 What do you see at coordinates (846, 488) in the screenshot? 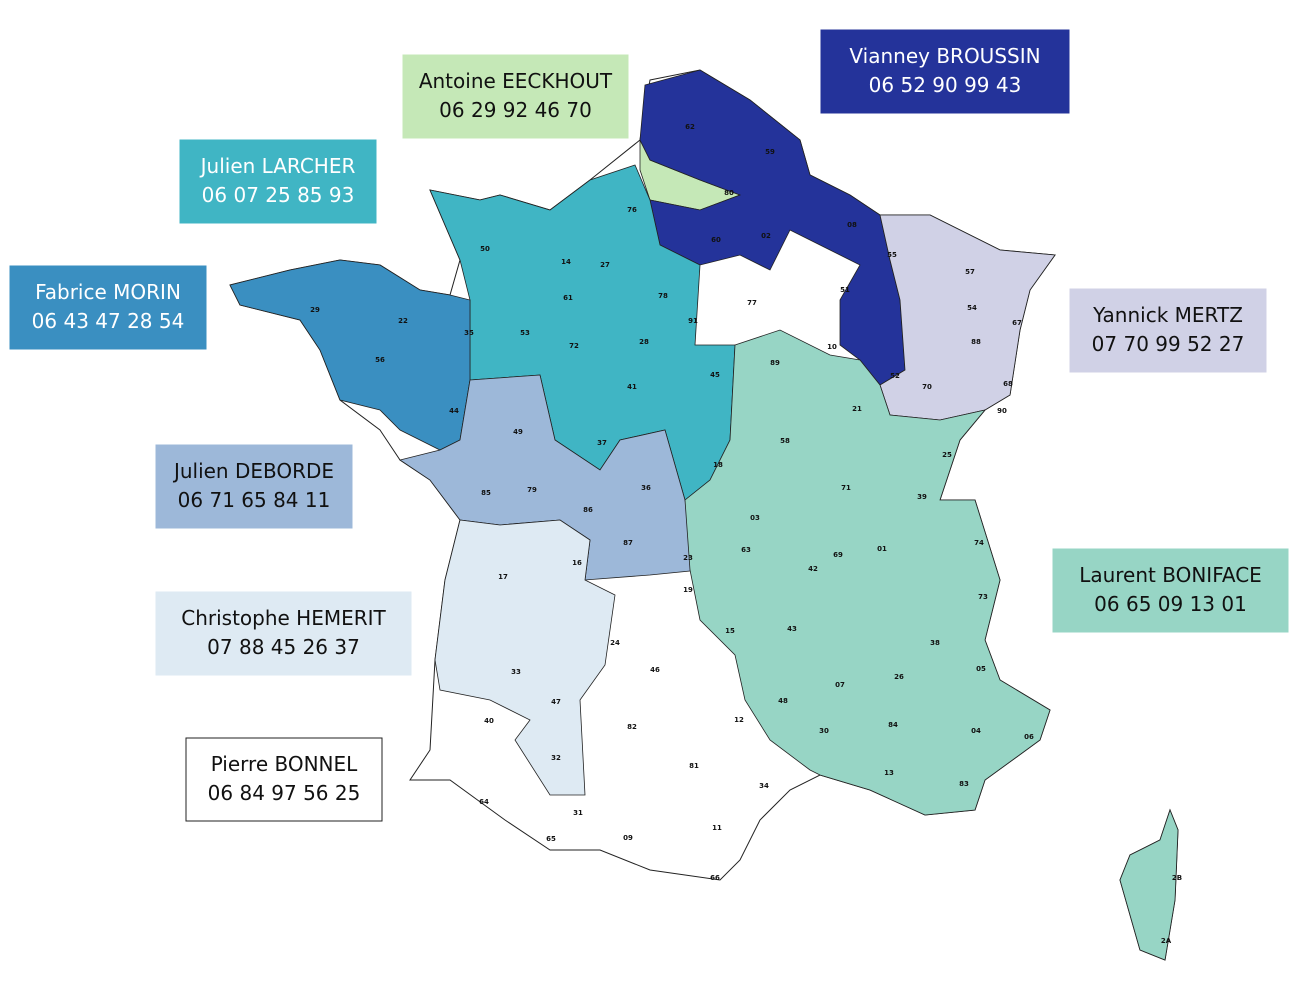
I see `department-label: 71` at bounding box center [846, 488].